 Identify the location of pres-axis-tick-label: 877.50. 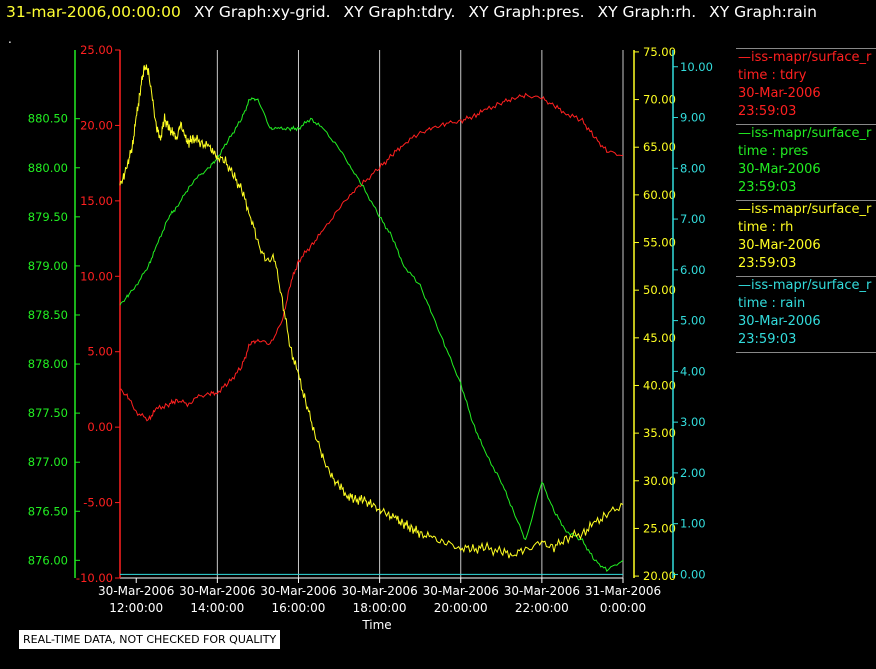
(48, 413).